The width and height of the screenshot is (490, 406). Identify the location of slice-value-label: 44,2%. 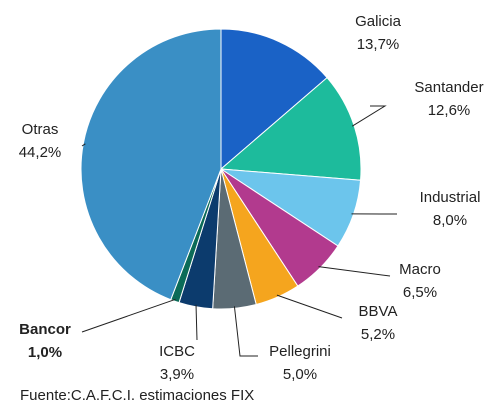
(40, 152).